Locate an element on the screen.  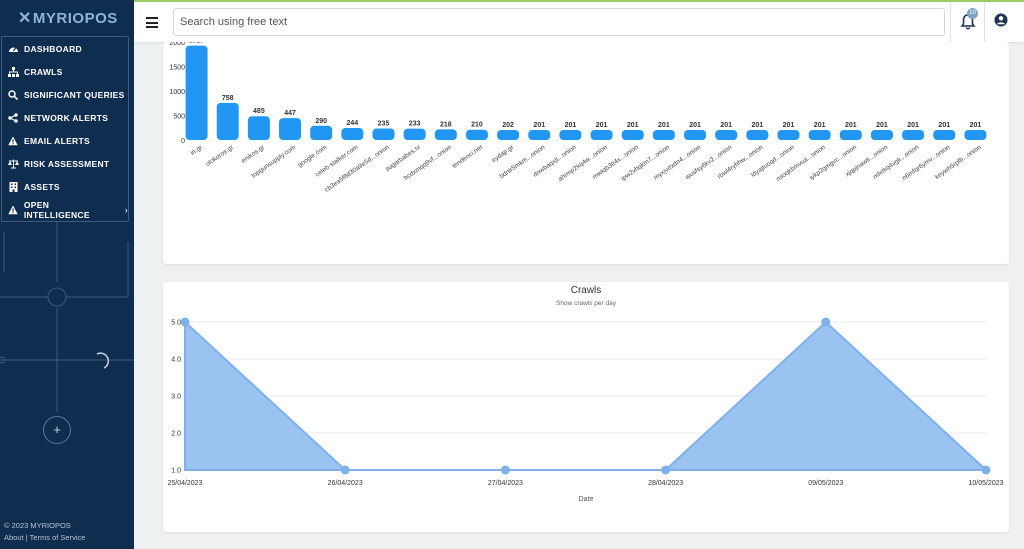
sidebar-item-label: OPEN INTELLIGENCE is located at coordinates (56, 209).